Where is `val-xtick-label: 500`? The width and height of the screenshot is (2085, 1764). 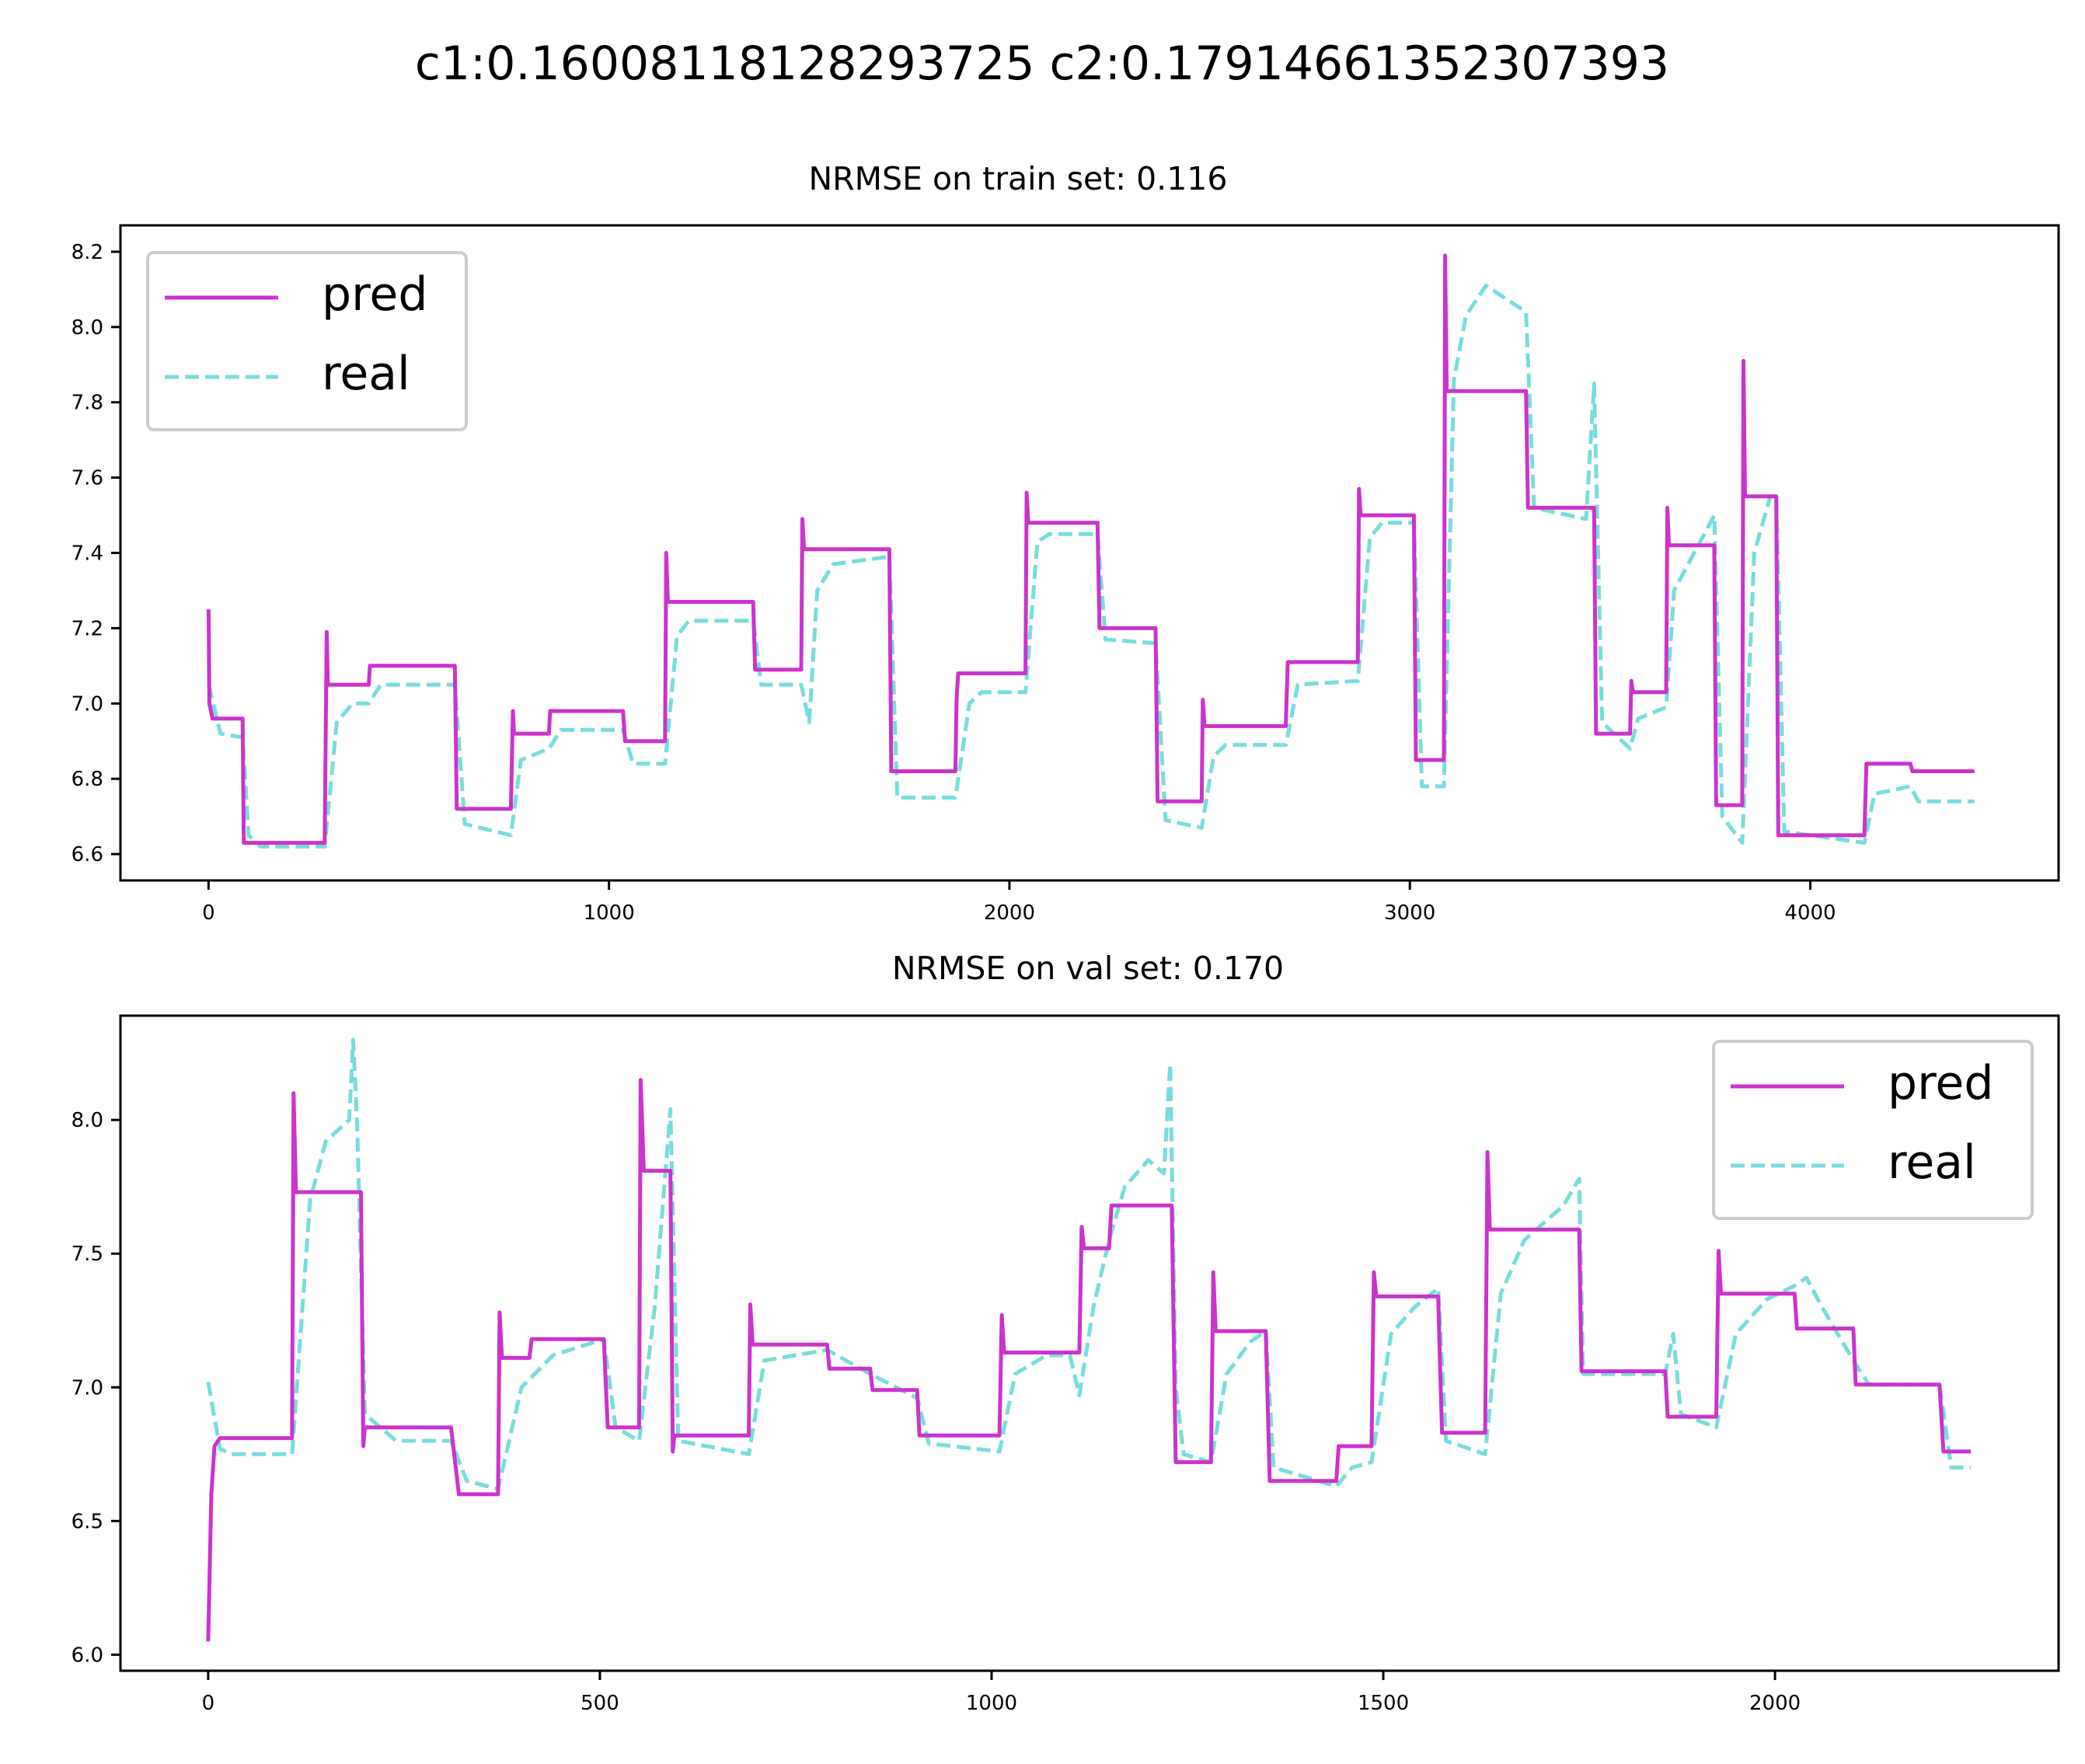
val-xtick-label: 500 is located at coordinates (600, 1703).